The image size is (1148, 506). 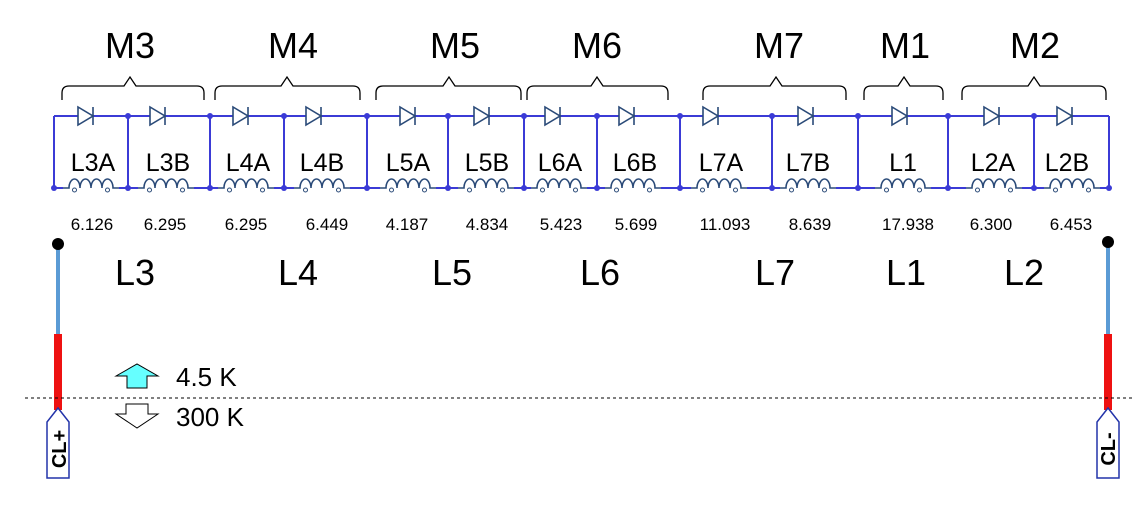 I want to click on brace-m7, so click(x=774, y=87).